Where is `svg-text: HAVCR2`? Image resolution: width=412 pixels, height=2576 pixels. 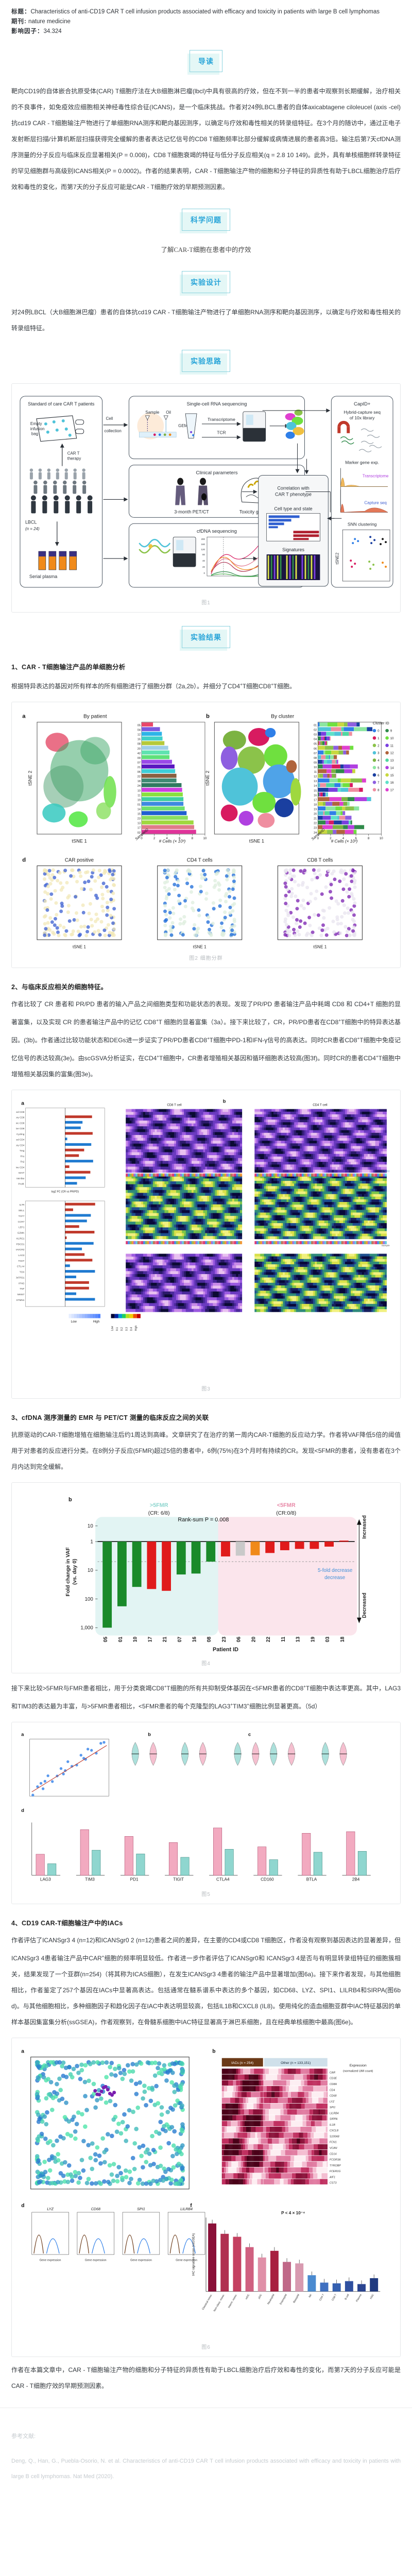
svg-text: HAVCR2 is located at coordinates (20, 1250).